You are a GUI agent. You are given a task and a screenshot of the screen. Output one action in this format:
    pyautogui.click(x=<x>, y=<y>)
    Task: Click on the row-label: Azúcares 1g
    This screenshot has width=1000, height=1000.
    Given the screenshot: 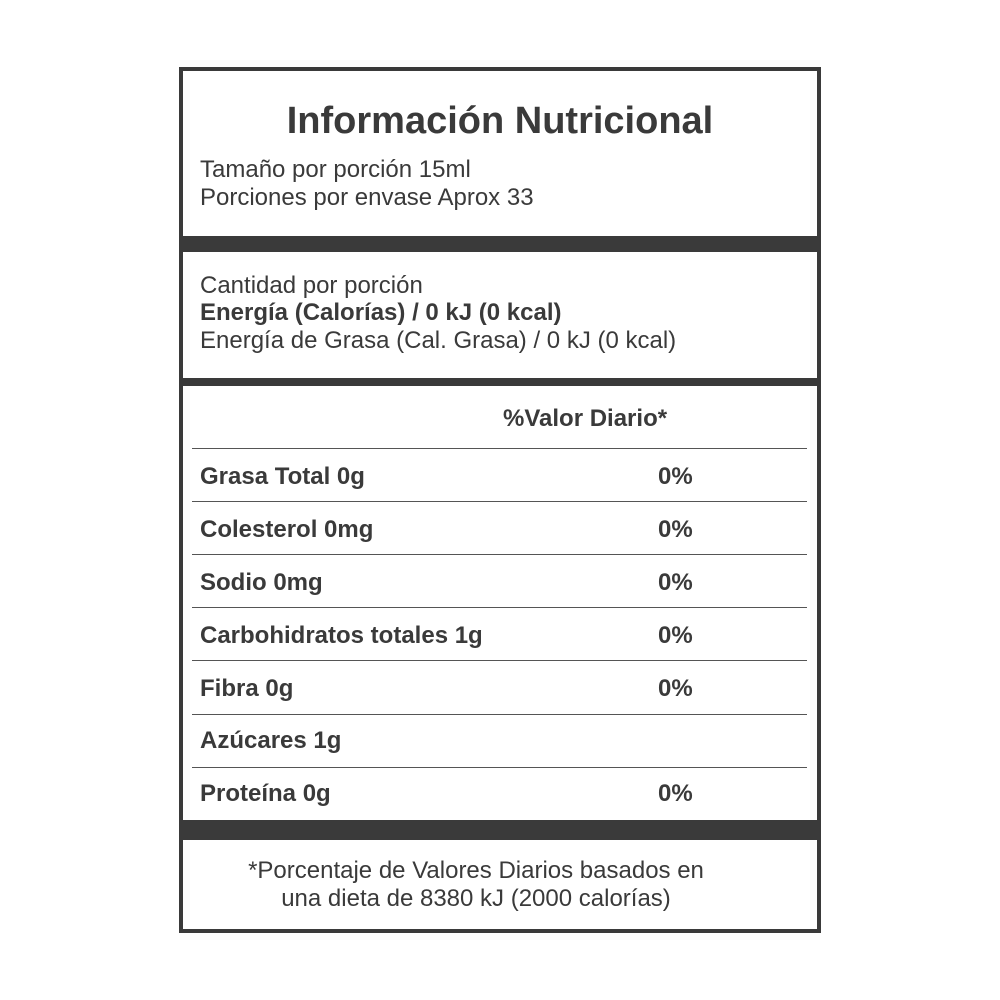 What is the action you would take?
    pyautogui.click(x=271, y=740)
    